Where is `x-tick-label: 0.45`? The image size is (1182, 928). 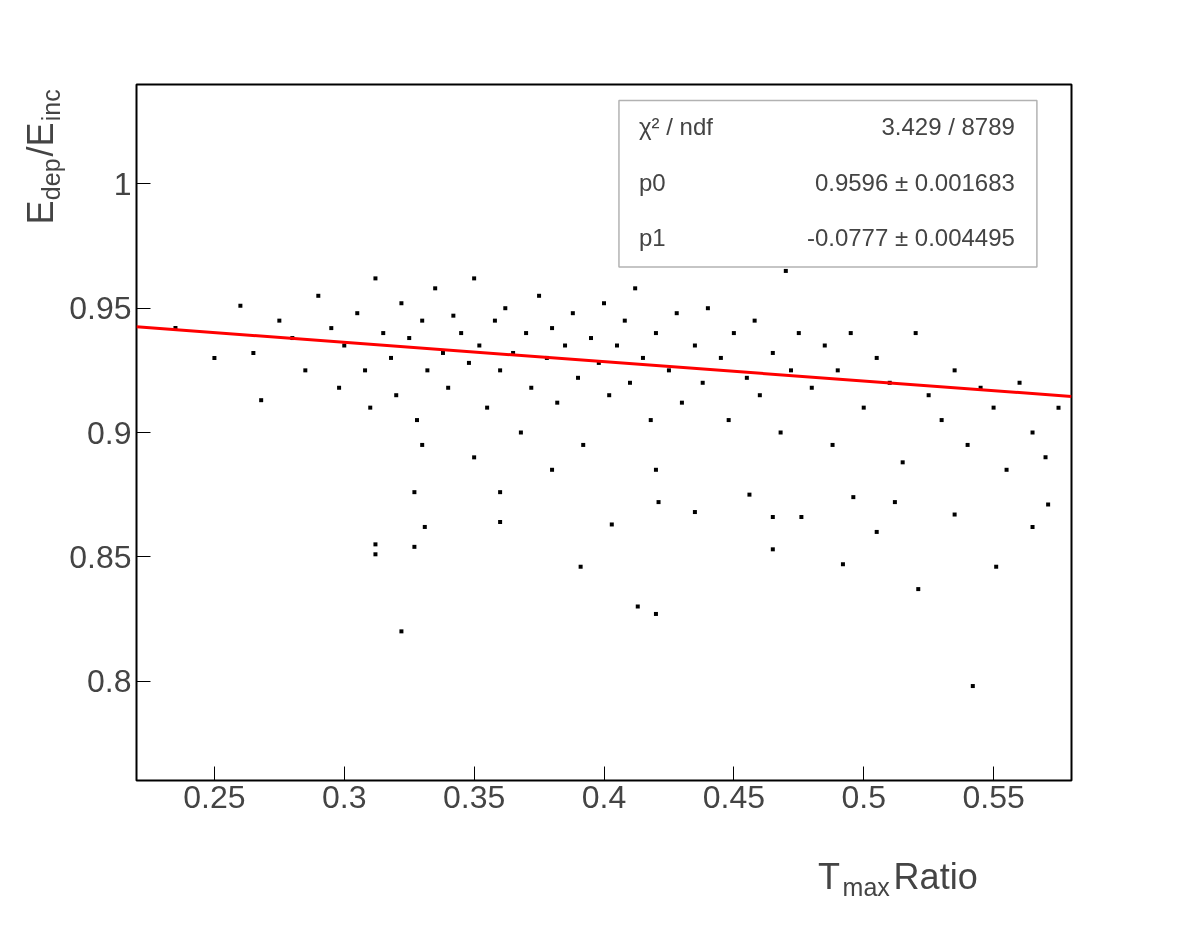
x-tick-label: 0.45 is located at coordinates (733, 796).